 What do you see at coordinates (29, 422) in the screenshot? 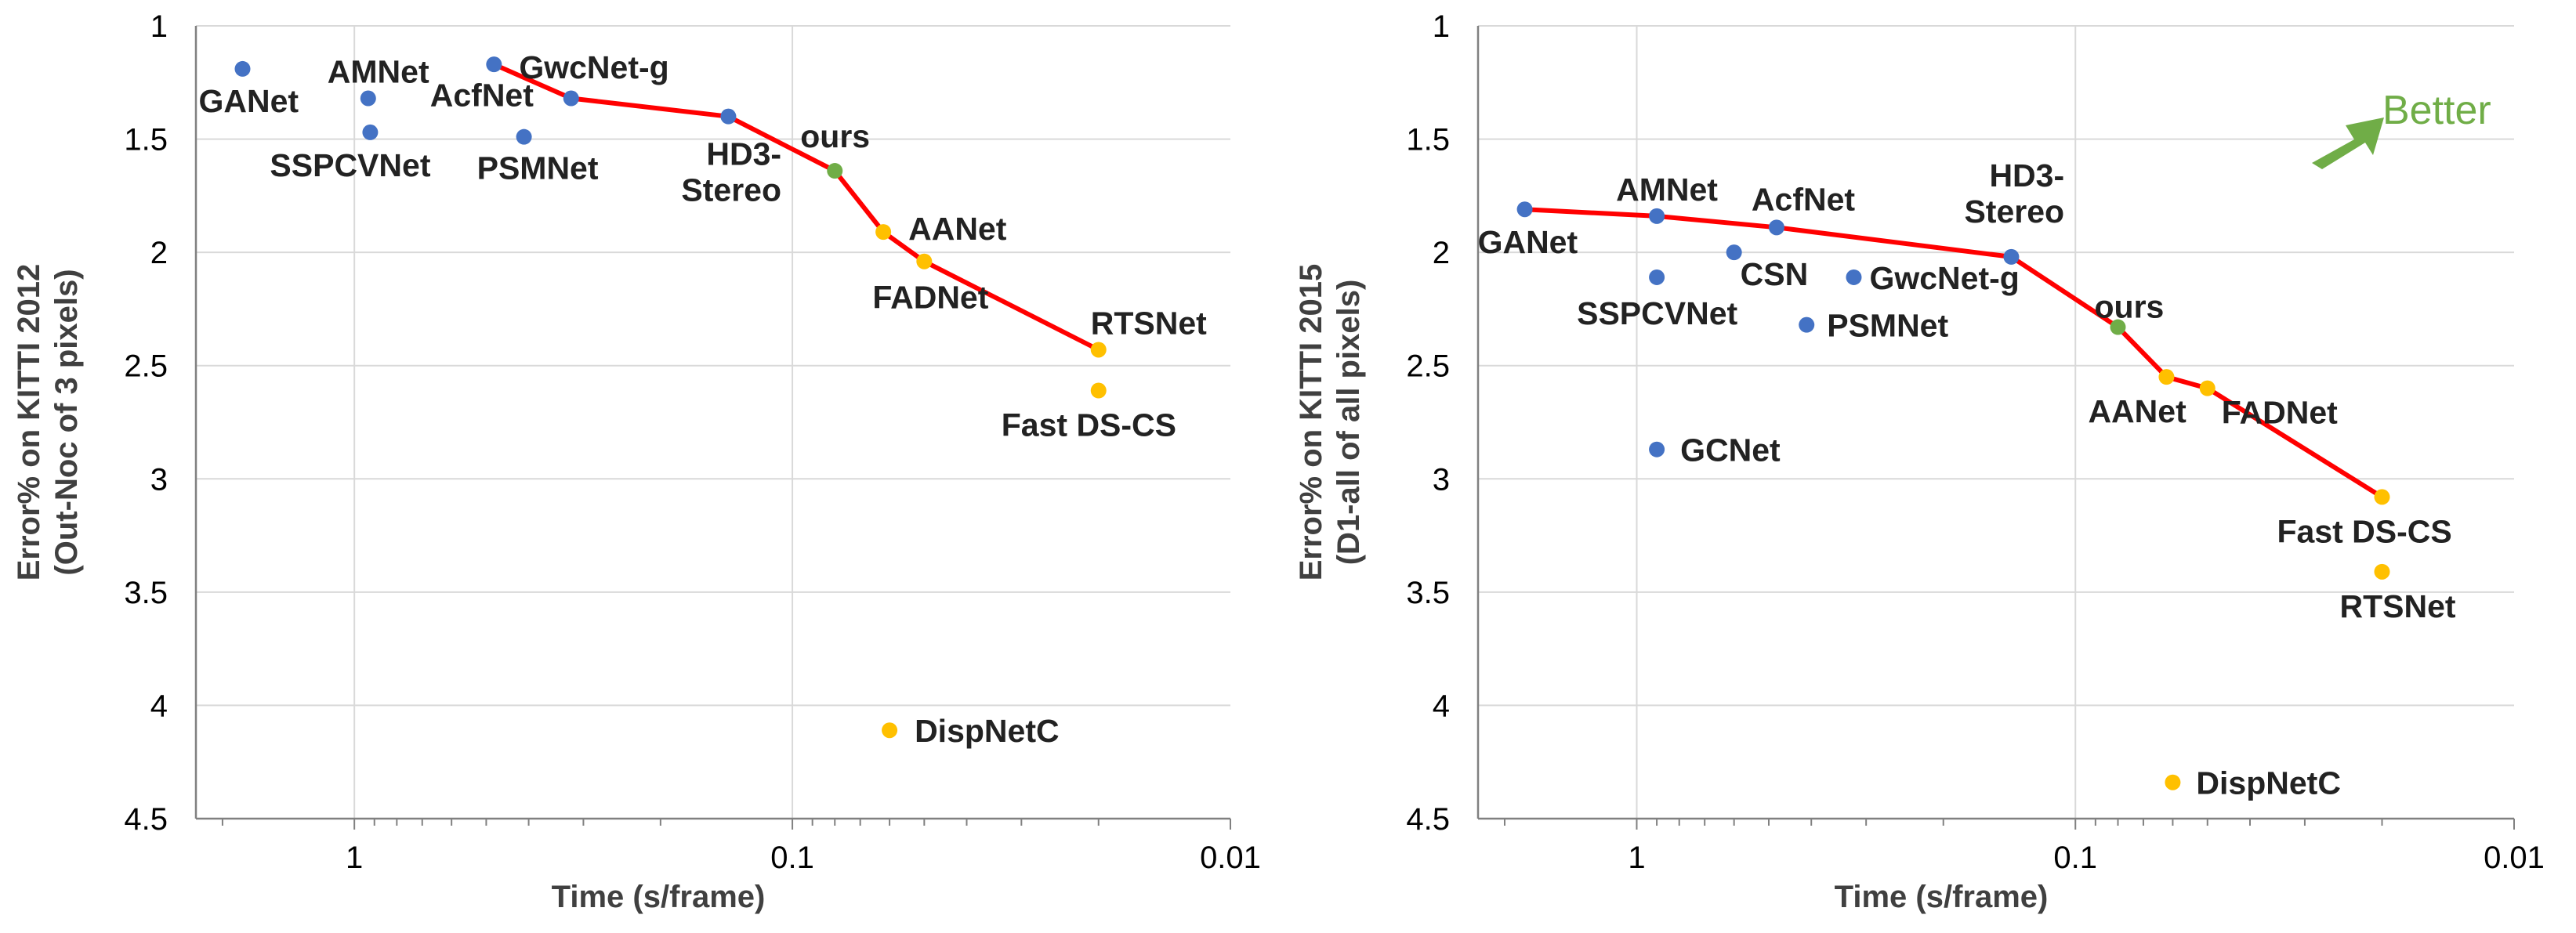
I see `y-axis-title-line: Error% on KITTI 2012` at bounding box center [29, 422].